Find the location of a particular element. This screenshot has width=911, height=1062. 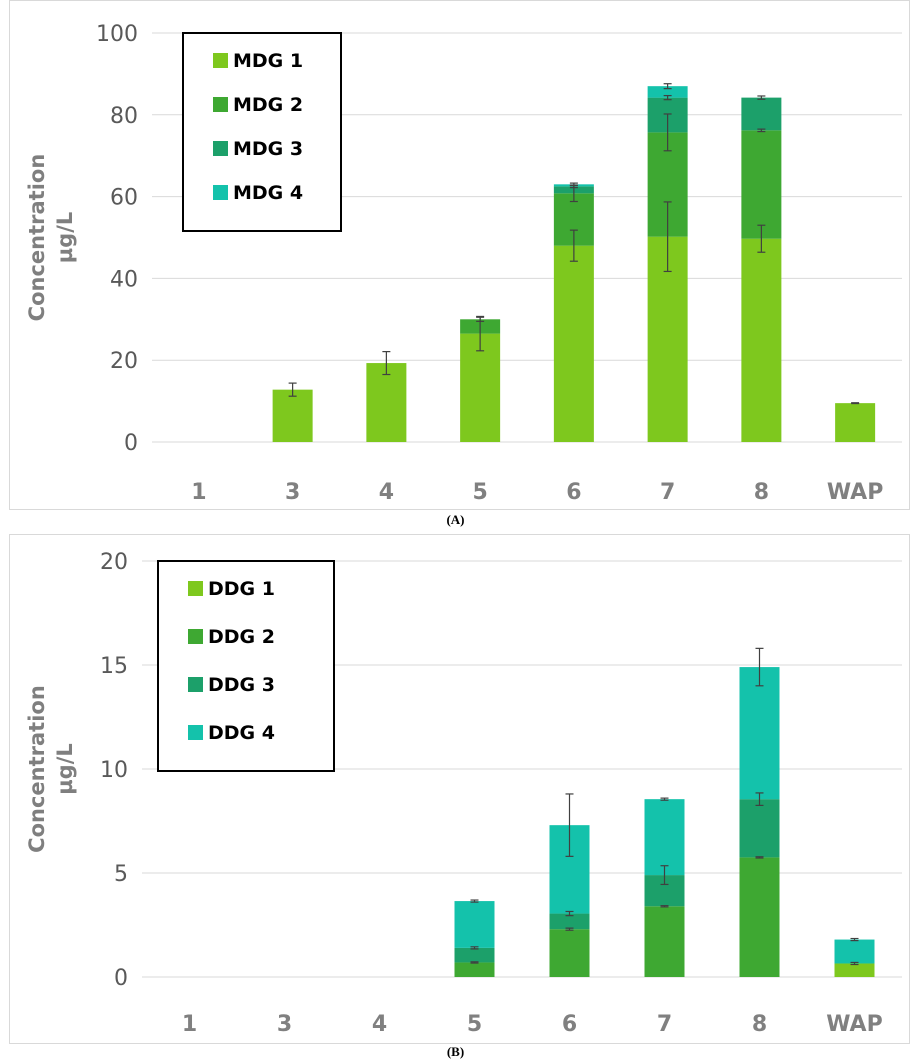

y-tick-label: 80 is located at coordinates (124, 116).